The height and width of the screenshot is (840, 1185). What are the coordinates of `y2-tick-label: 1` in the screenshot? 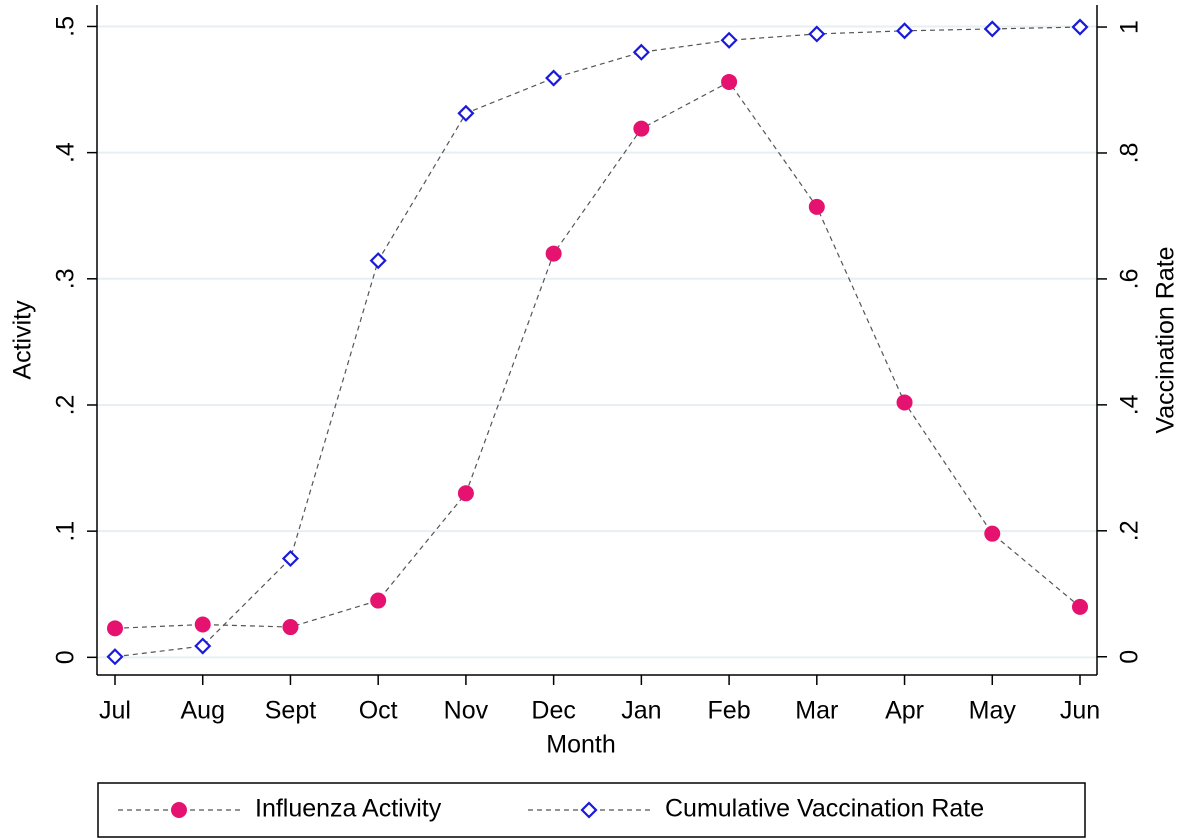 It's located at (1130, 27).